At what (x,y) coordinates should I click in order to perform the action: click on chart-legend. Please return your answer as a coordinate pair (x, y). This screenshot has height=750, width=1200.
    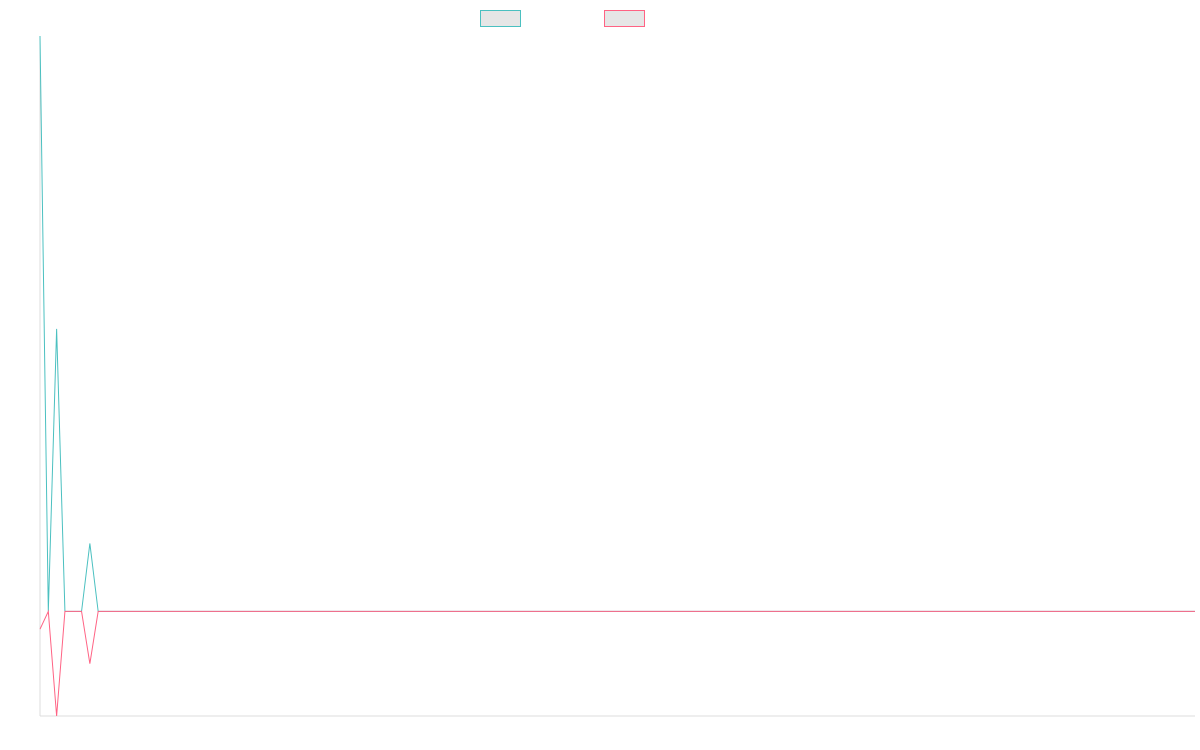
    Looking at the image, I should click on (562, 18).